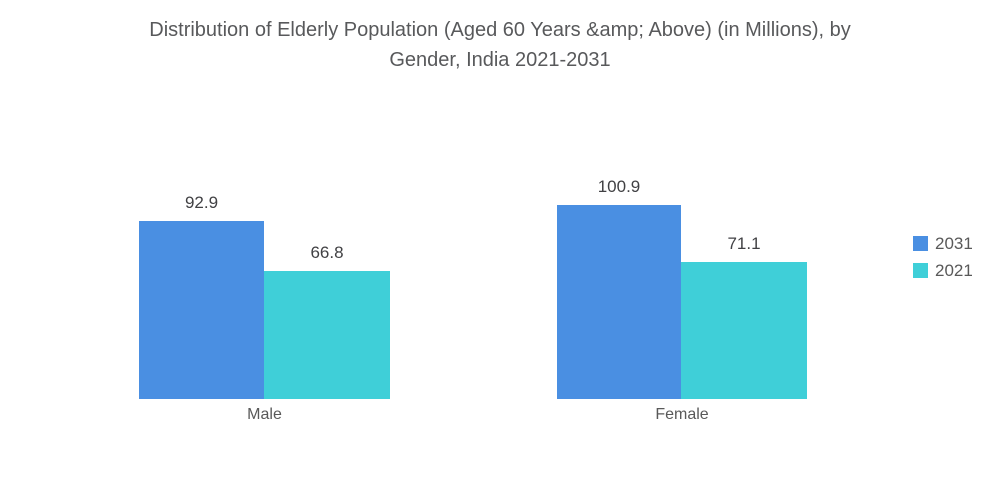 The height and width of the screenshot is (504, 1000). Describe the element at coordinates (201, 310) in the screenshot. I see `bar-male-2031` at that location.